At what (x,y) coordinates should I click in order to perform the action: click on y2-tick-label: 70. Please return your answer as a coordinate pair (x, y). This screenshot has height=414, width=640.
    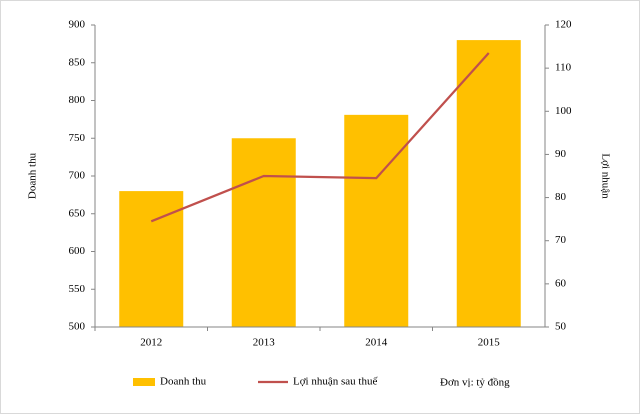
    Looking at the image, I should click on (561, 240).